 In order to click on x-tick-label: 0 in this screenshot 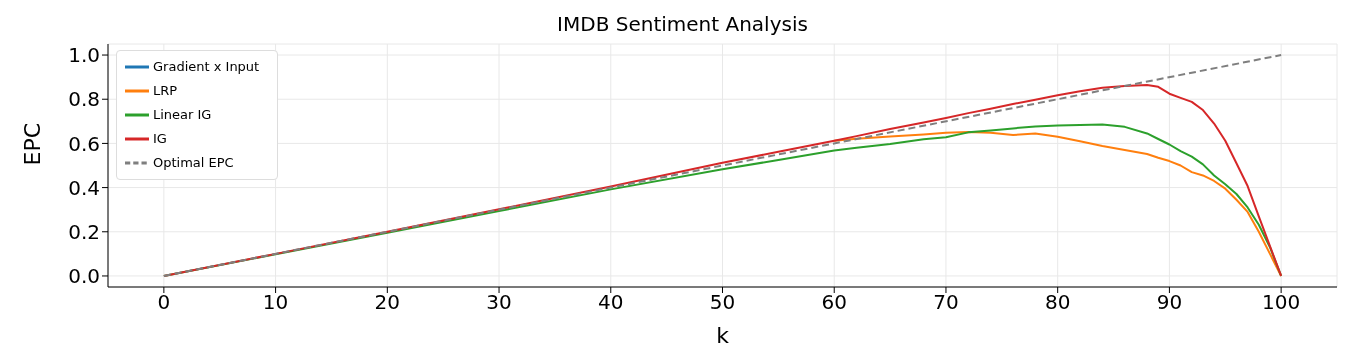, I will do `click(164, 302)`.